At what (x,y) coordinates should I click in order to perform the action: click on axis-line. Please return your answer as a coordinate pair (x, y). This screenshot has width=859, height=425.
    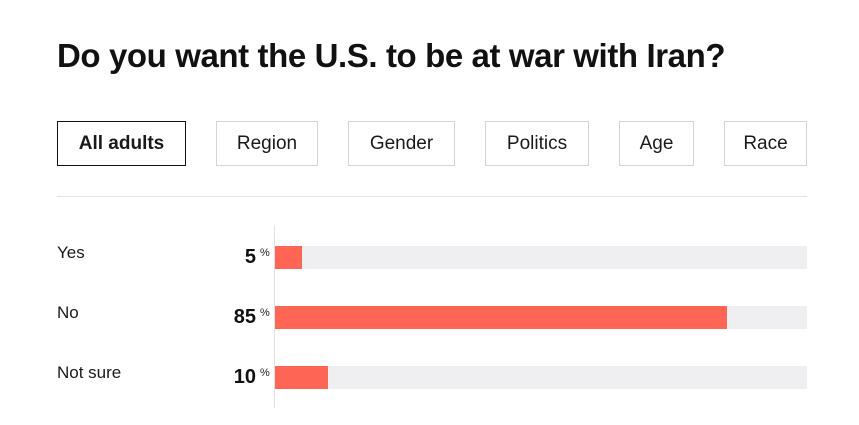
    Looking at the image, I should click on (274, 316).